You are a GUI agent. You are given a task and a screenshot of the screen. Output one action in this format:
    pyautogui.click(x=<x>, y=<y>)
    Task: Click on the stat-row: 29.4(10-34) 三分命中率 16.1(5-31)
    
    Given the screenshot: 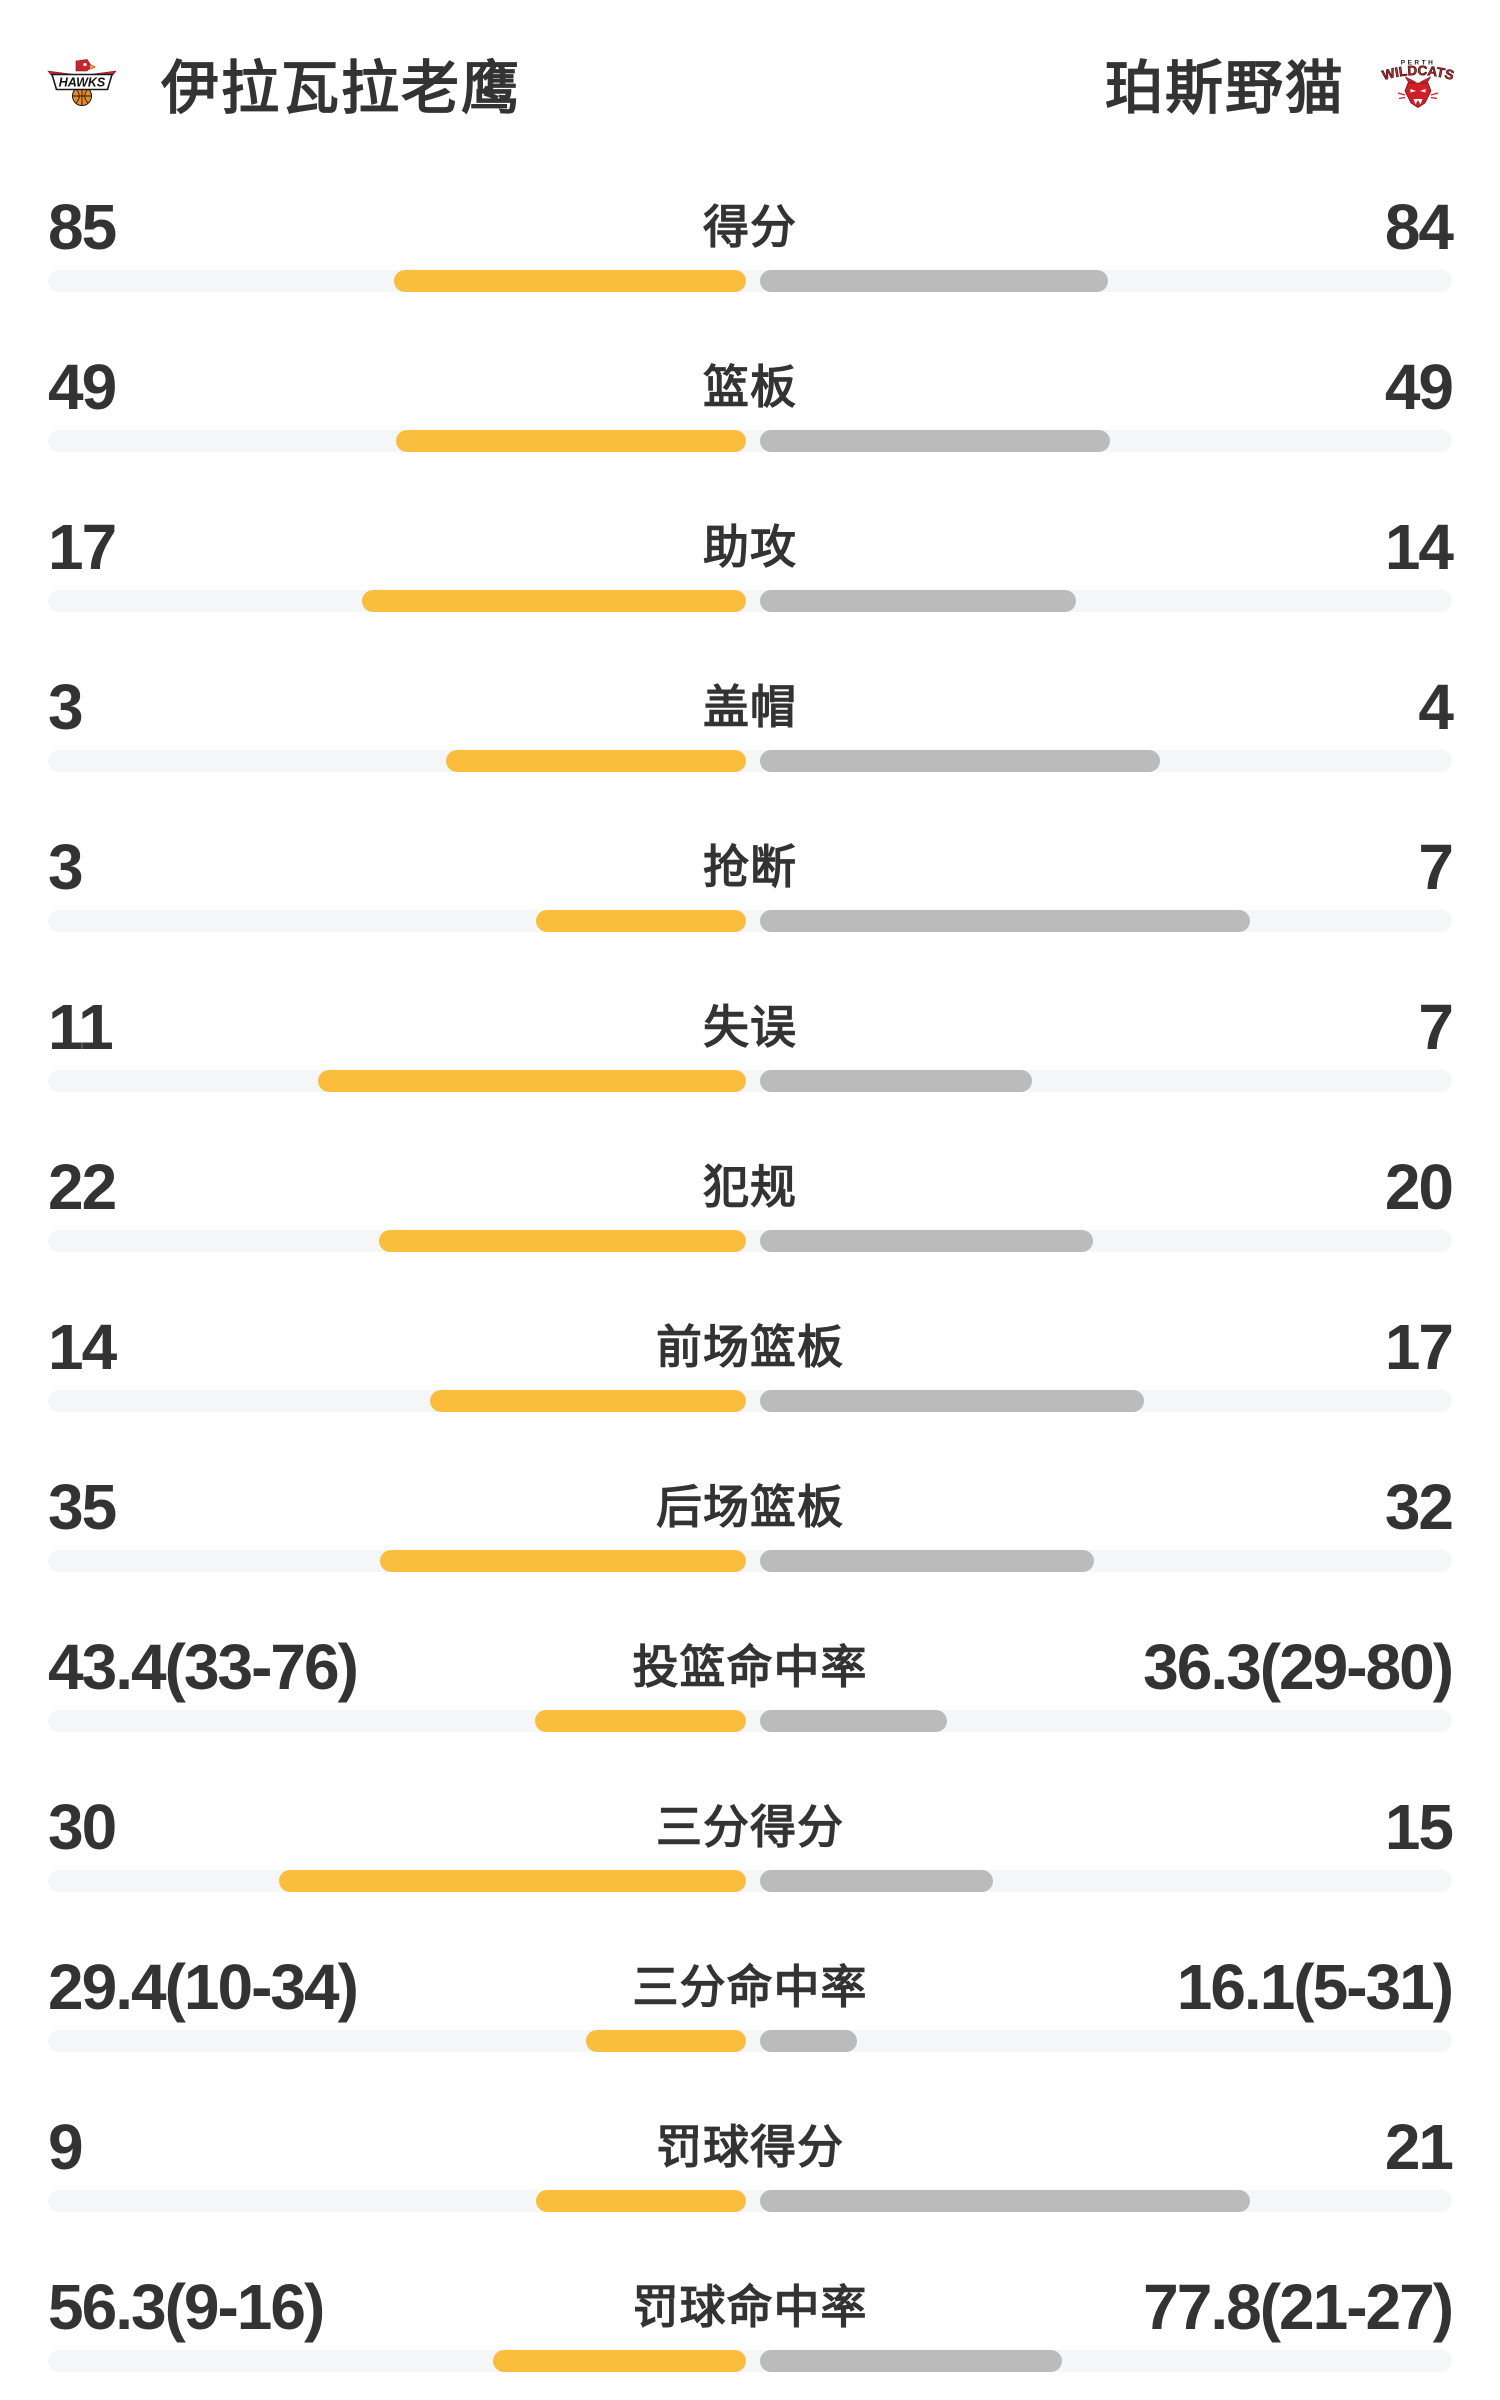 What is the action you would take?
    pyautogui.click(x=750, y=1980)
    